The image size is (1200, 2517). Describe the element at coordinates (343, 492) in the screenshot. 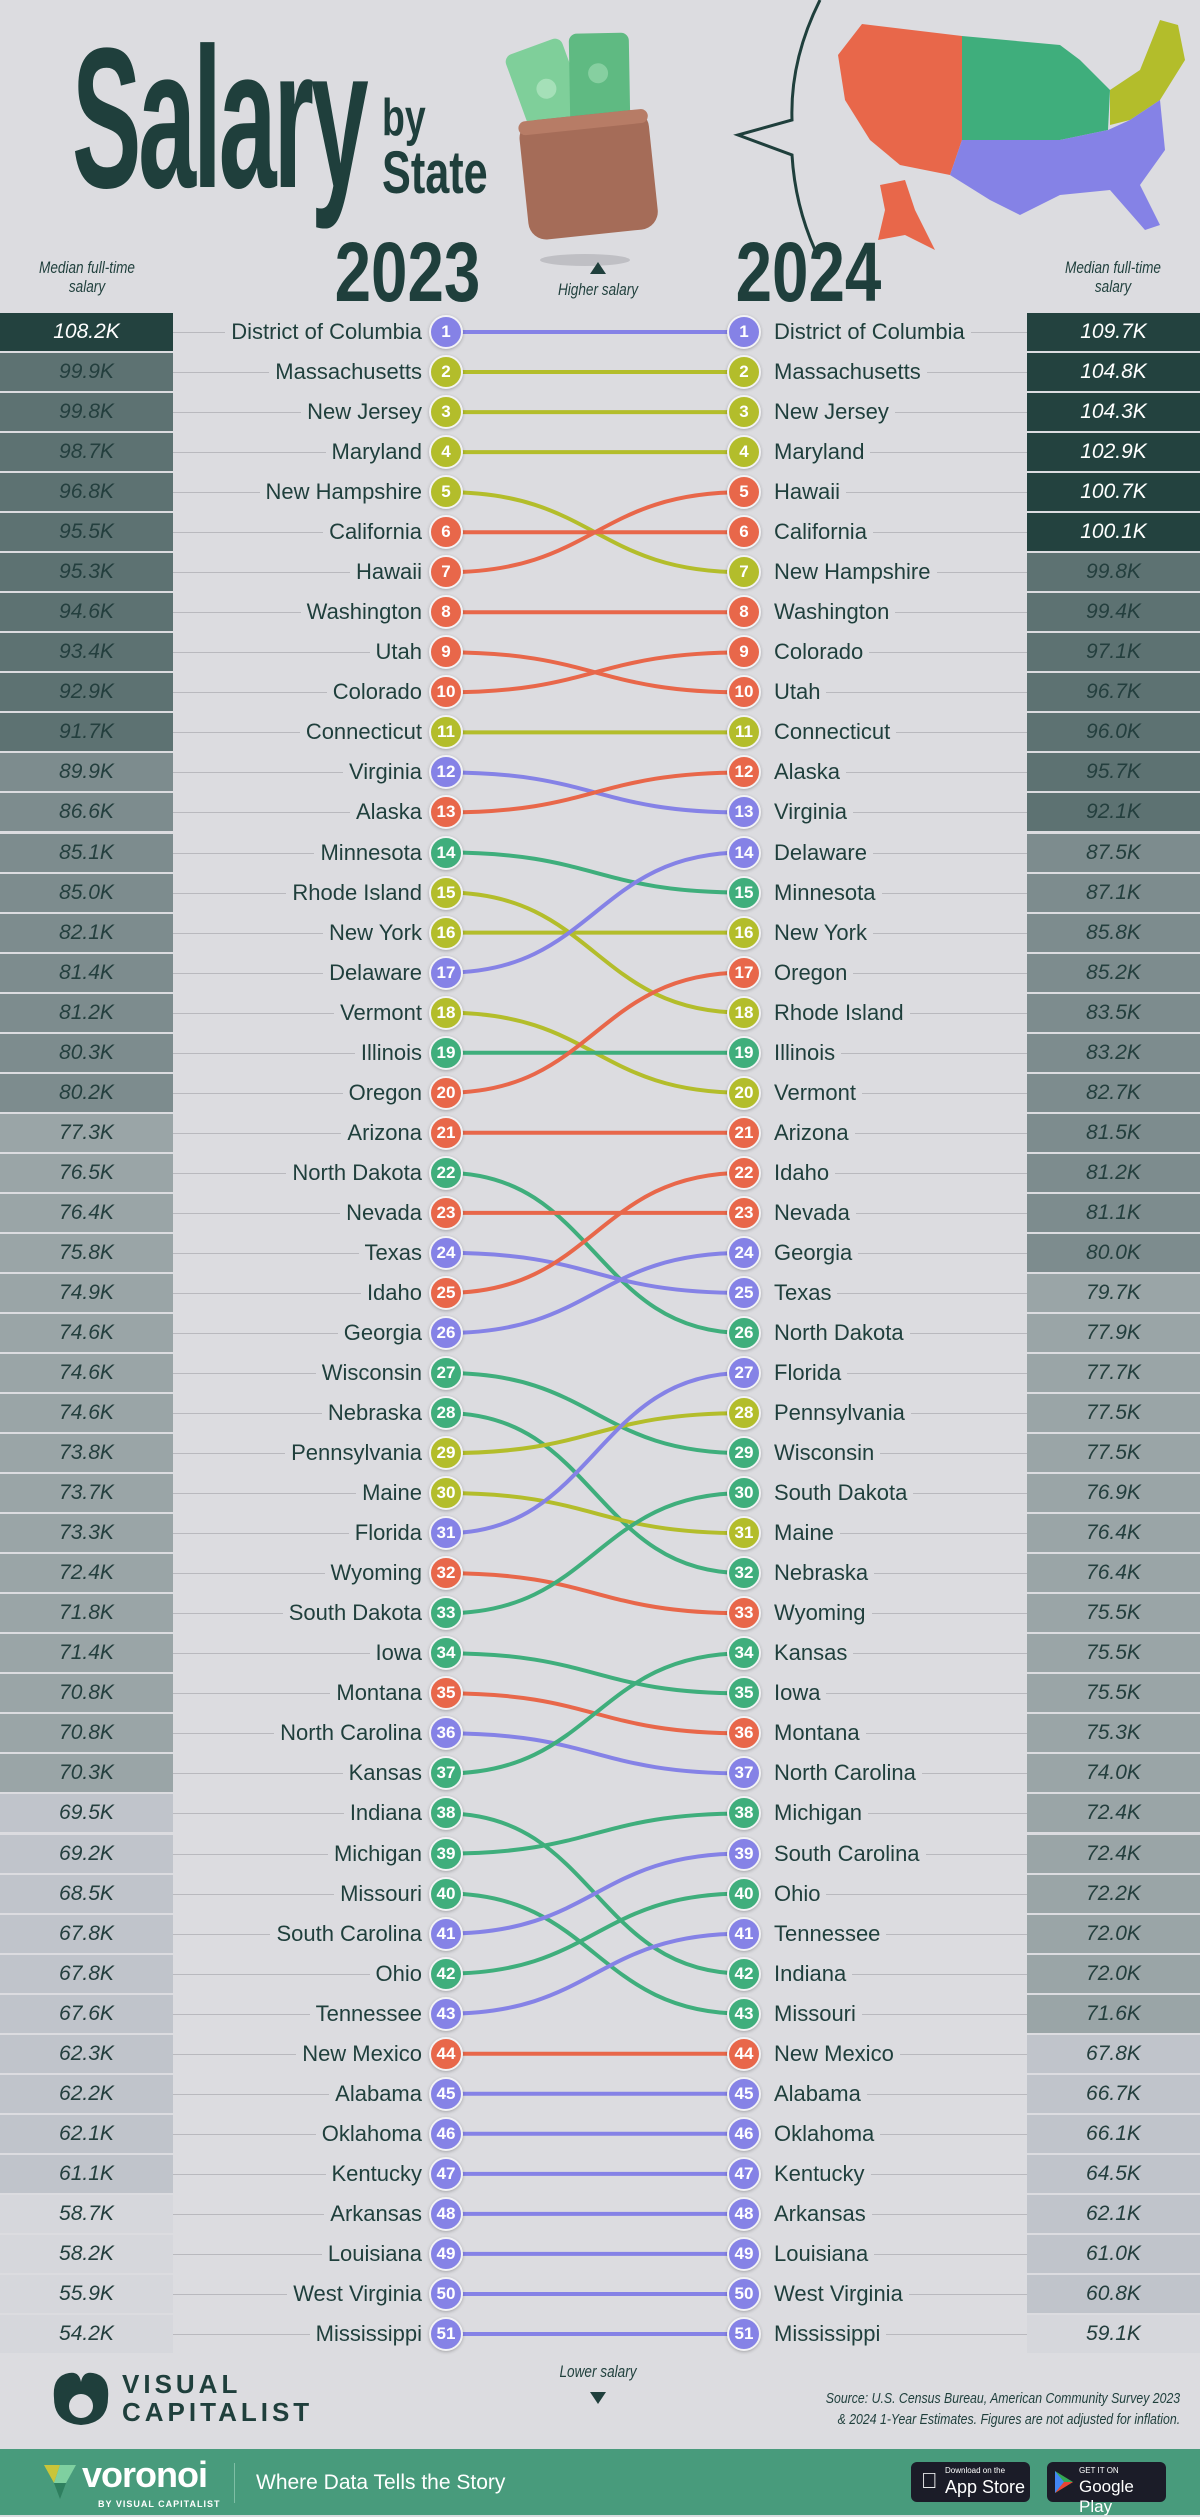

I see `state-name: New Hampshire` at that location.